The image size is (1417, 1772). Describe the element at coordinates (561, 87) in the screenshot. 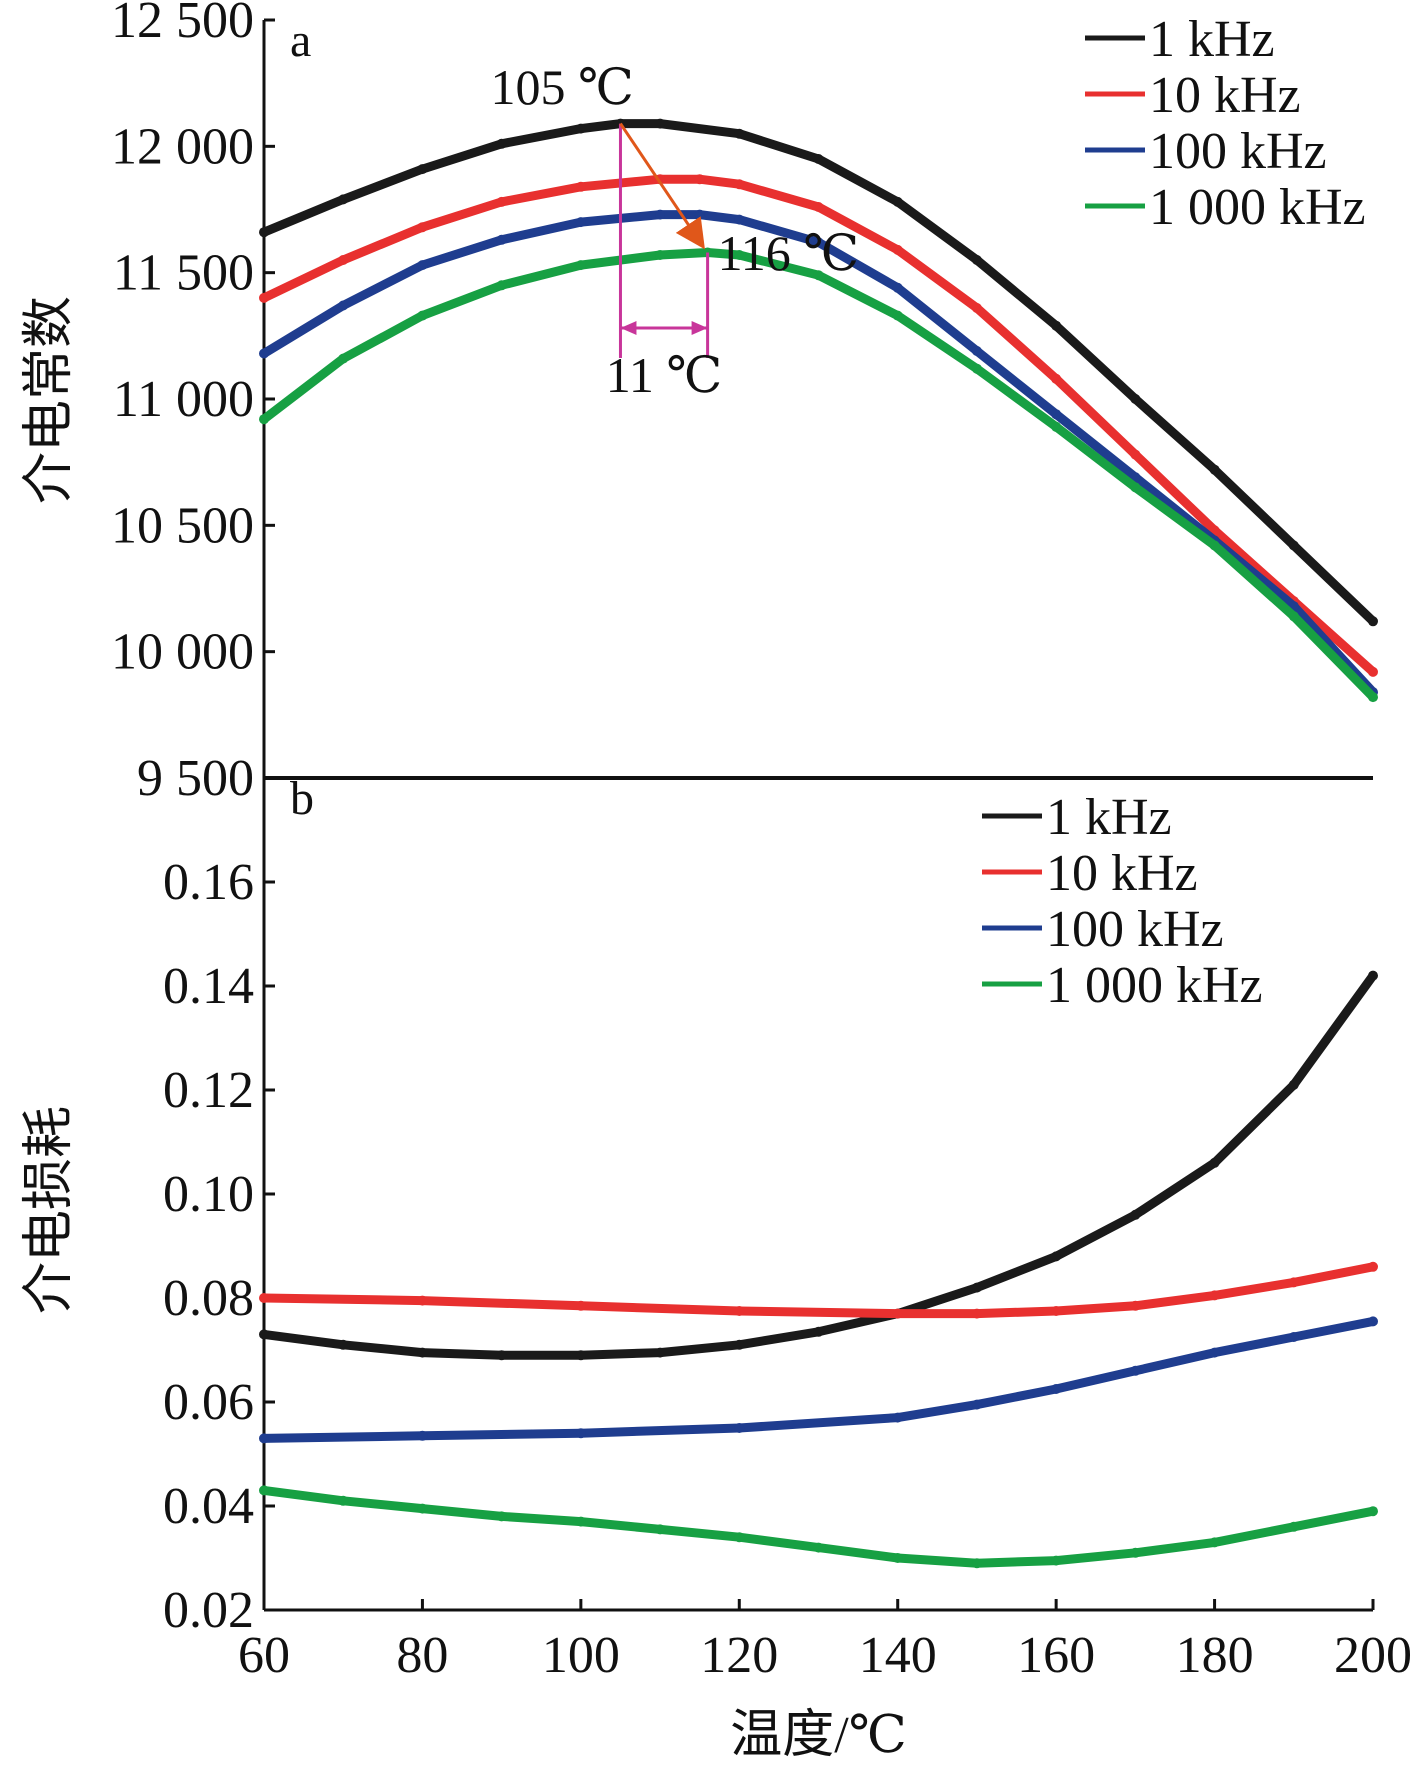

I see `annotation-105c-label: 105 ℃` at that location.